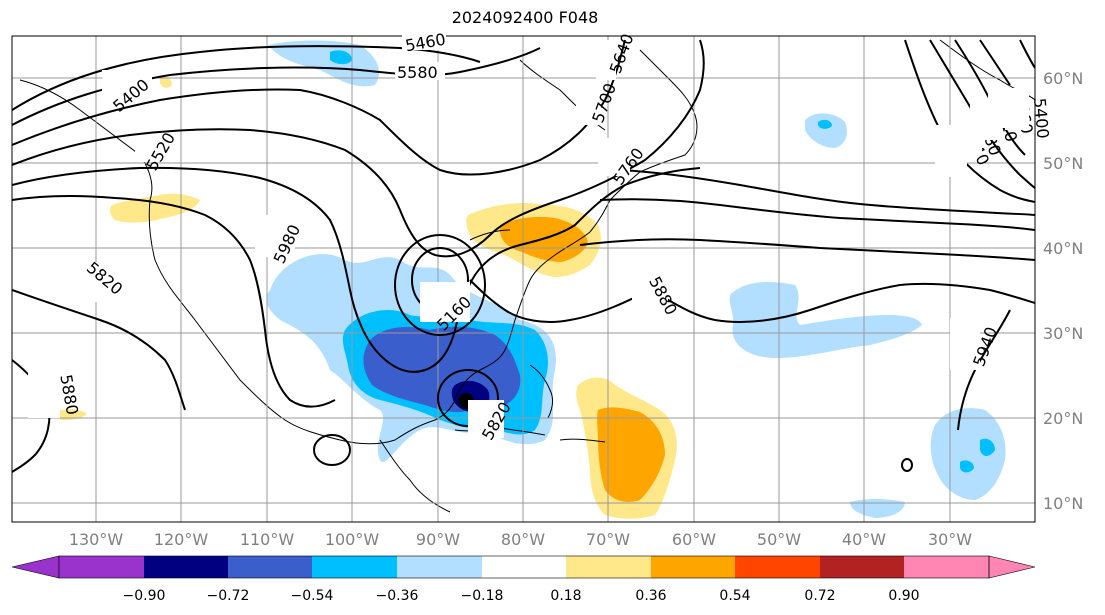  Describe the element at coordinates (228, 596) in the screenshot. I see `colorbar-tick-label: −0.72` at that location.